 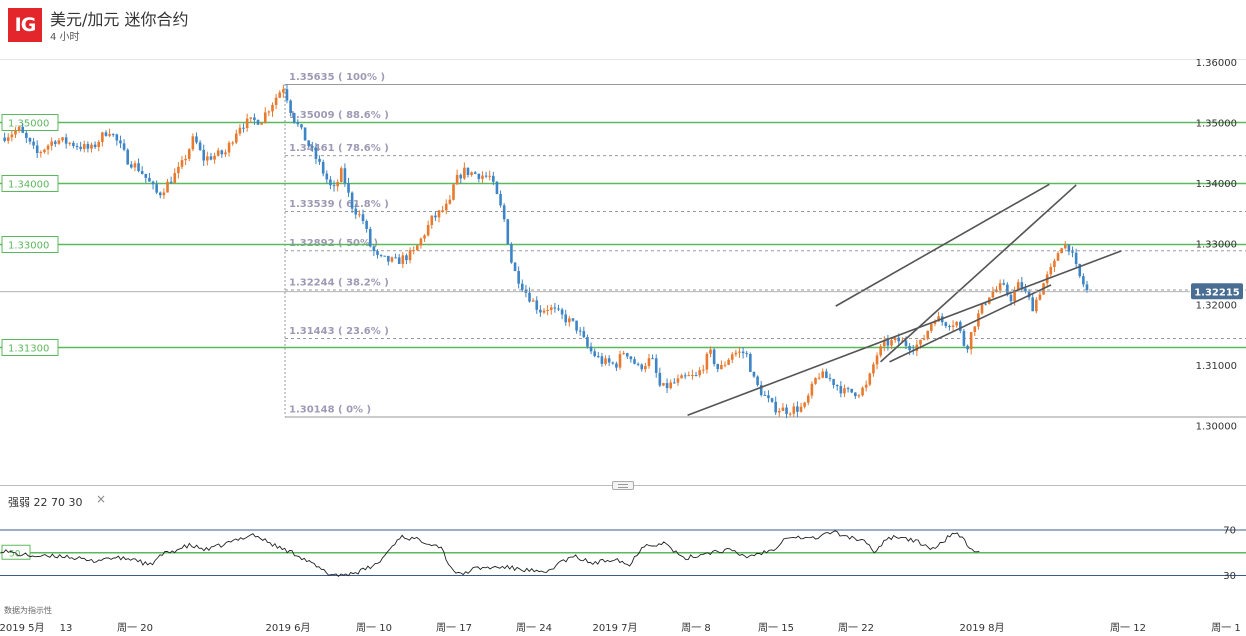 What do you see at coordinates (101, 499) in the screenshot?
I see `close-icon: ×` at bounding box center [101, 499].